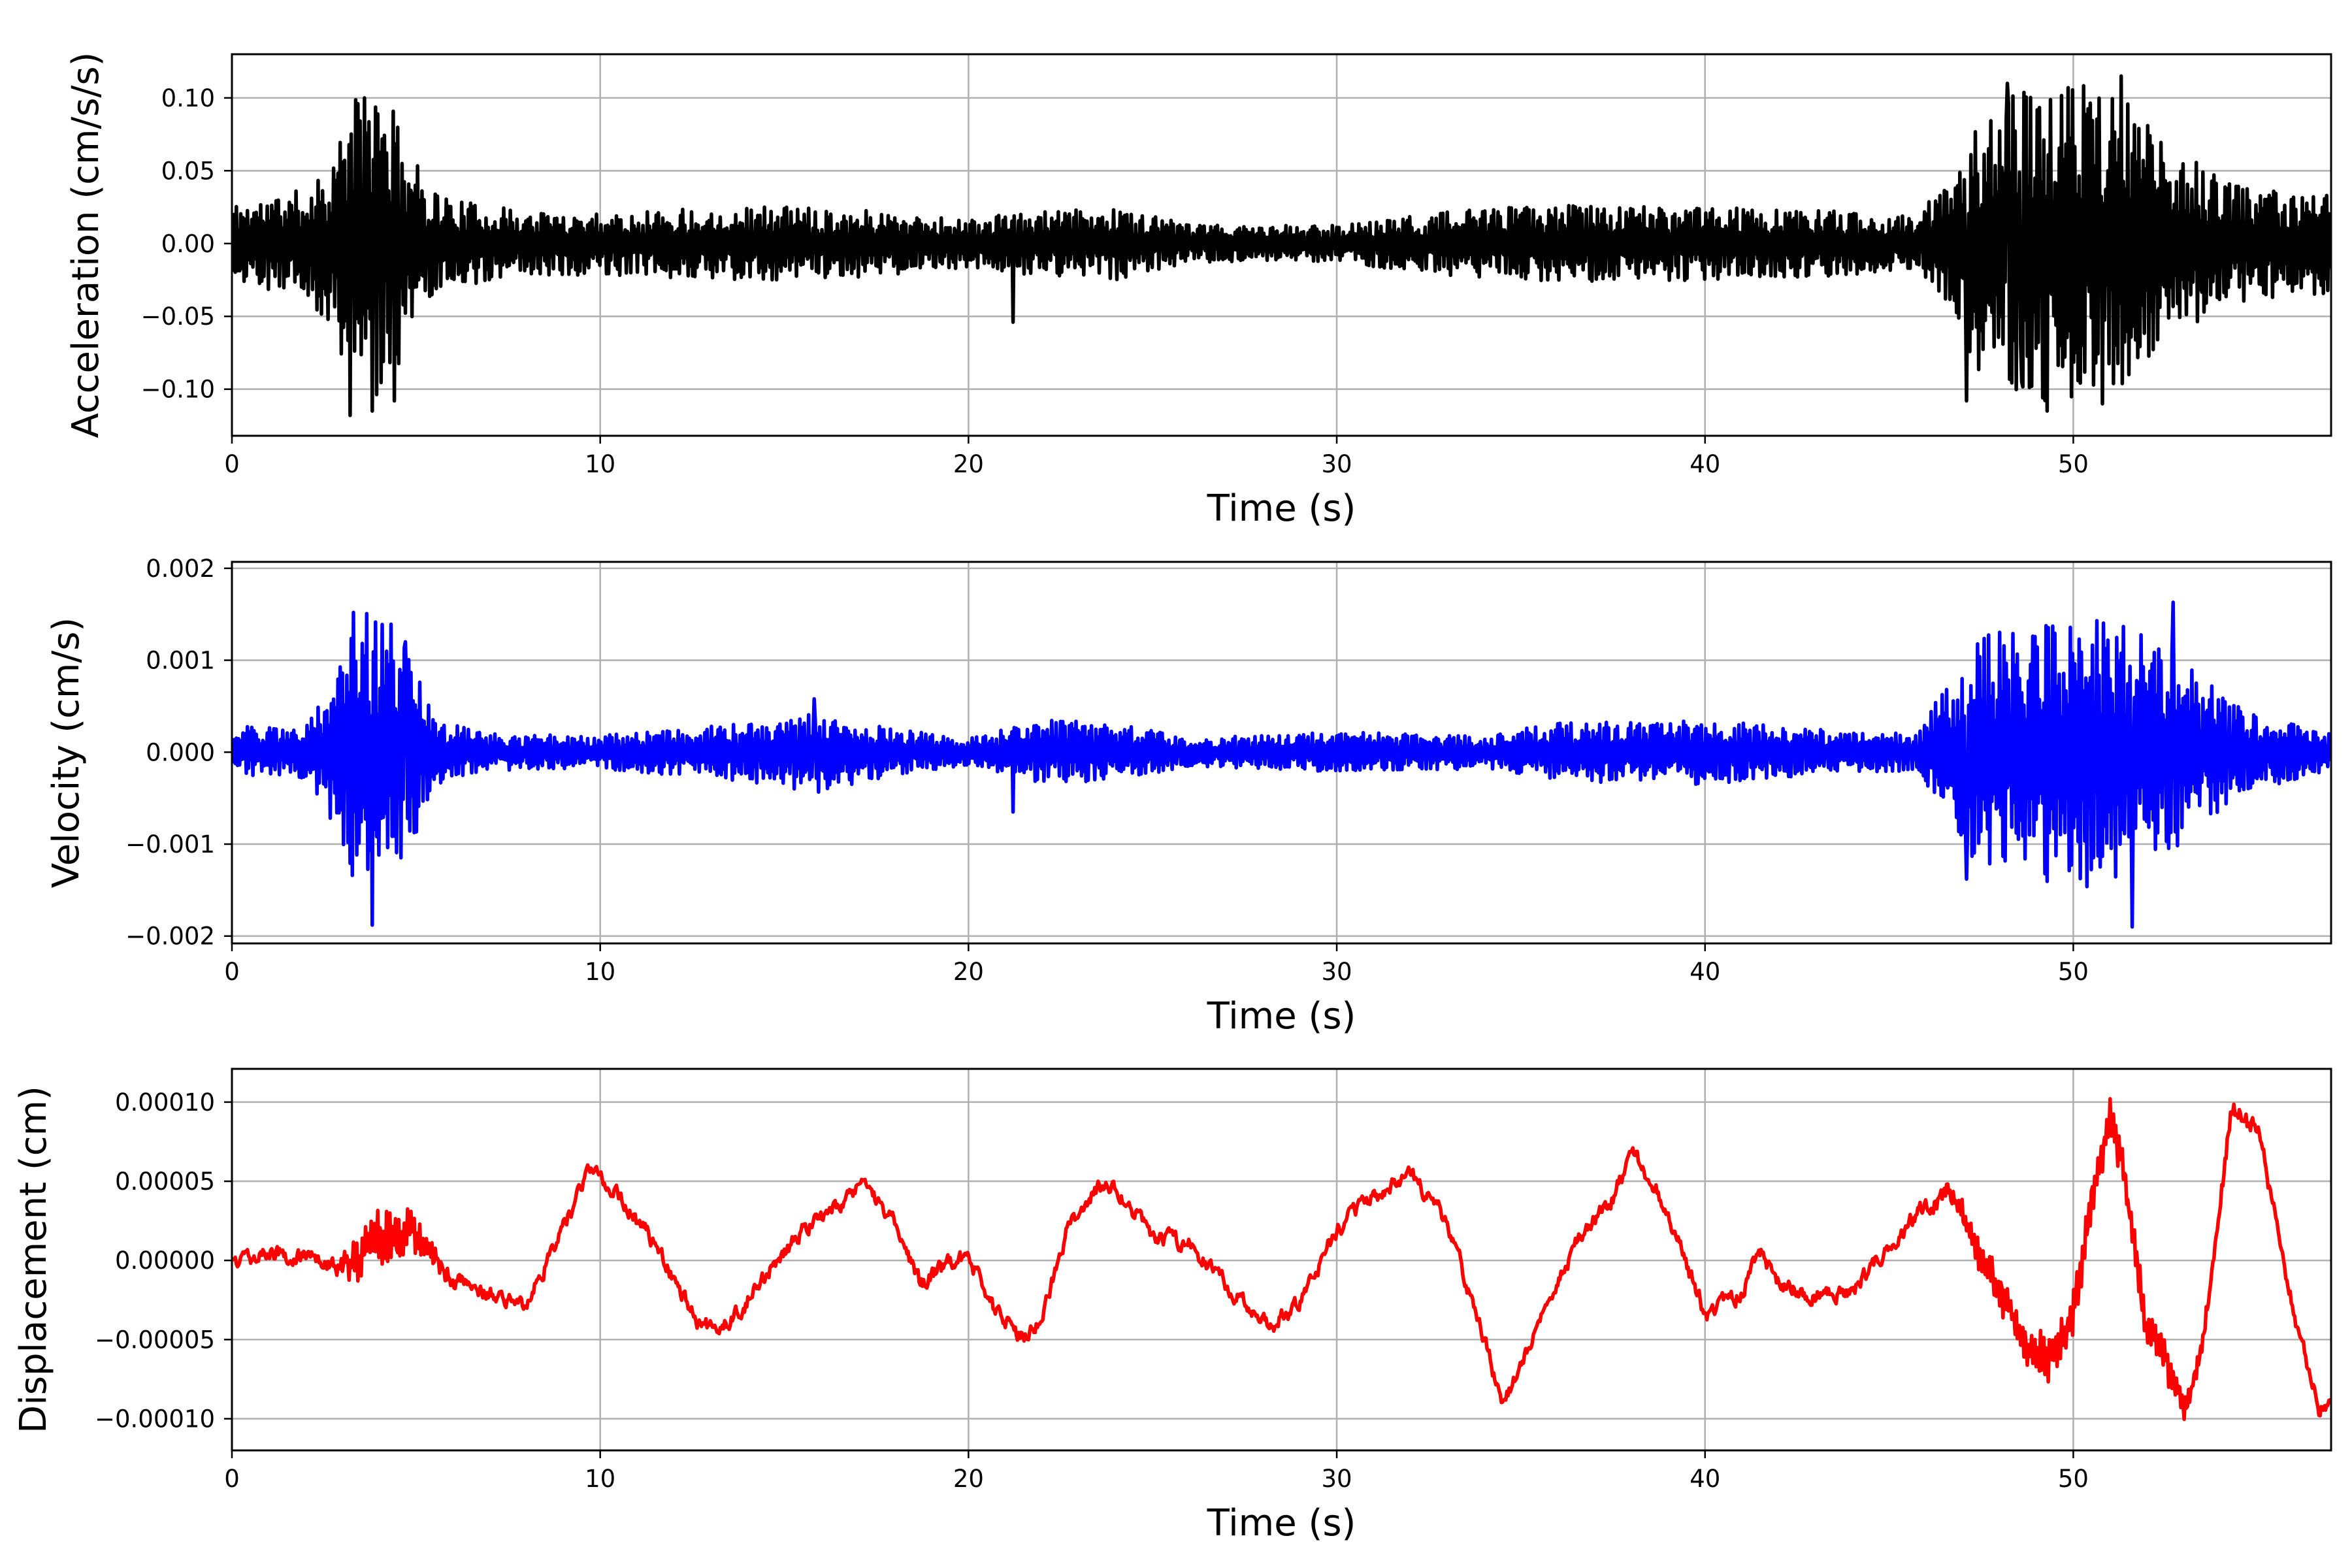 The image size is (2352, 1568). I want to click on y-tick-label: 0.00000, so click(165, 1261).